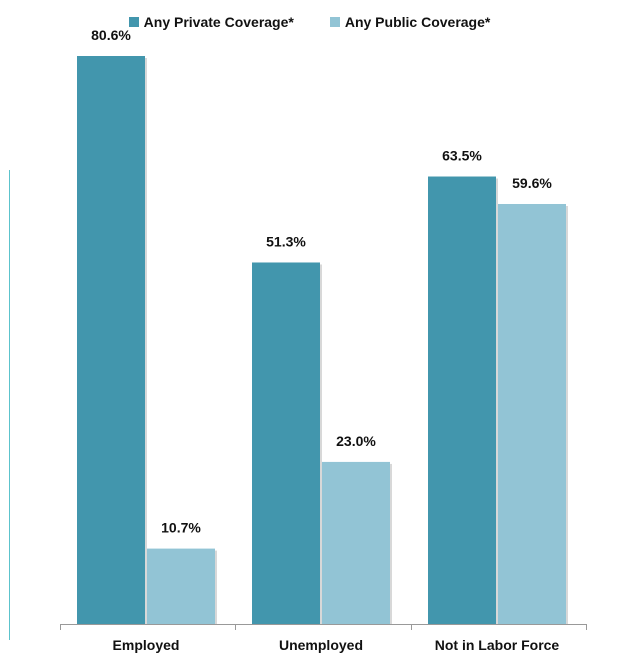 The image size is (619, 656). What do you see at coordinates (218, 22) in the screenshot?
I see `legend-label-private: Any Private Coverage*` at bounding box center [218, 22].